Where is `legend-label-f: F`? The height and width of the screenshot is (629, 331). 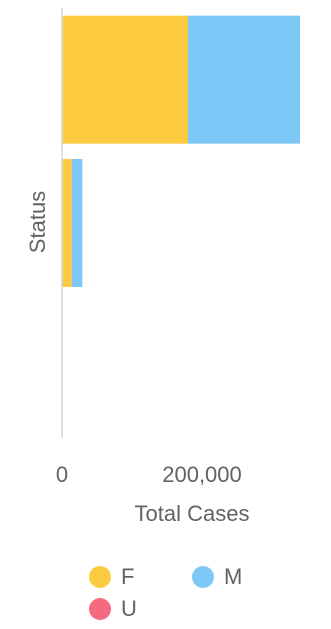 legend-label-f: F is located at coordinates (128, 576).